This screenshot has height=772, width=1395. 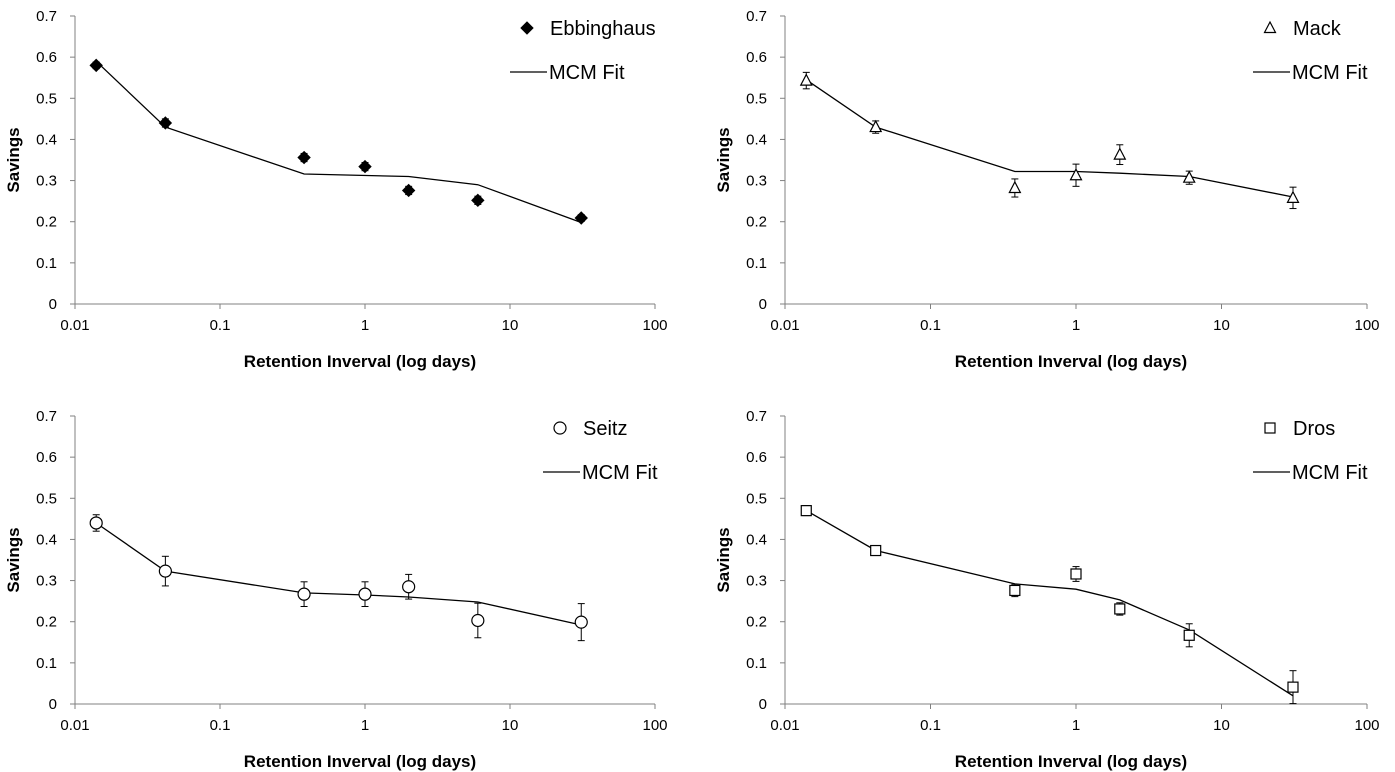 What do you see at coordinates (605, 429) in the screenshot?
I see `legend-label-data: Seitz` at bounding box center [605, 429].